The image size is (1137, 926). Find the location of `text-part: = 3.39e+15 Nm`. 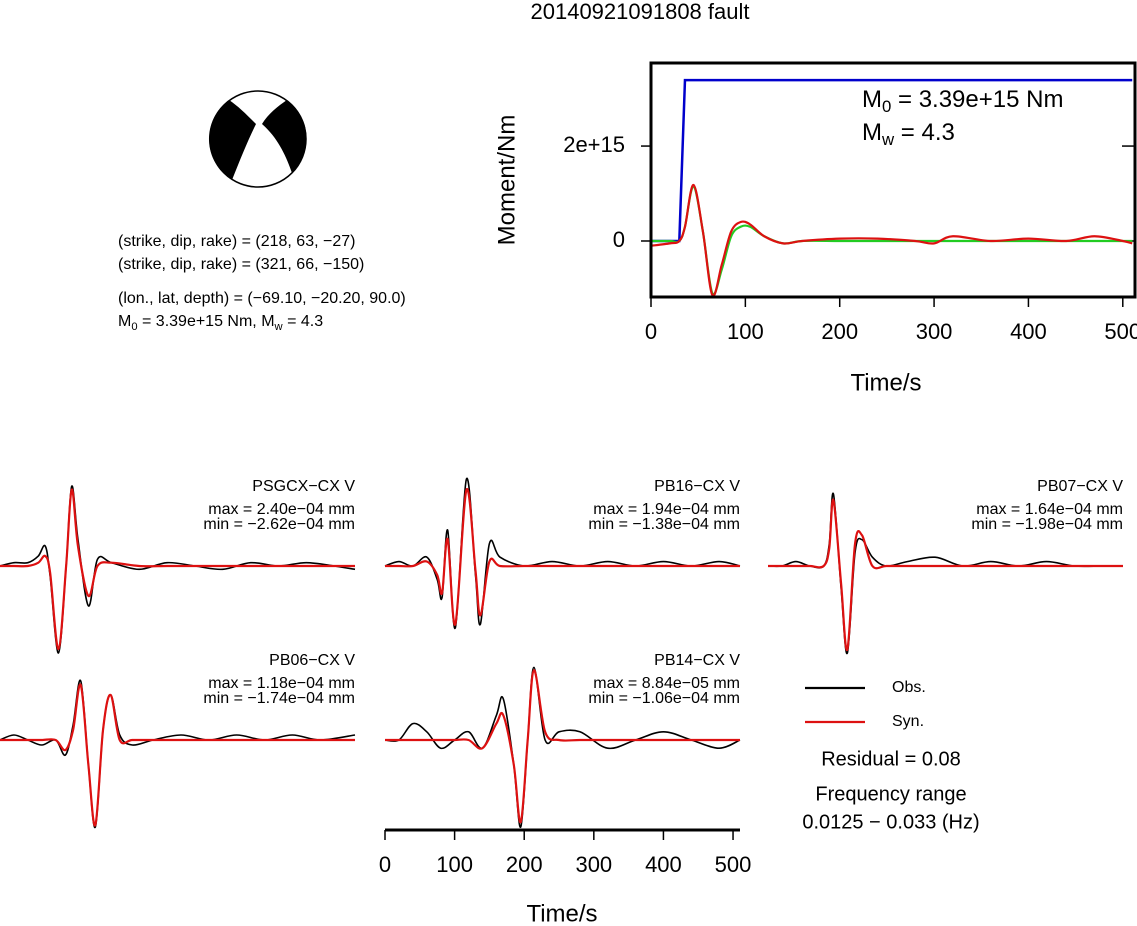

text-part: = 3.39e+15 Nm is located at coordinates (977, 99).